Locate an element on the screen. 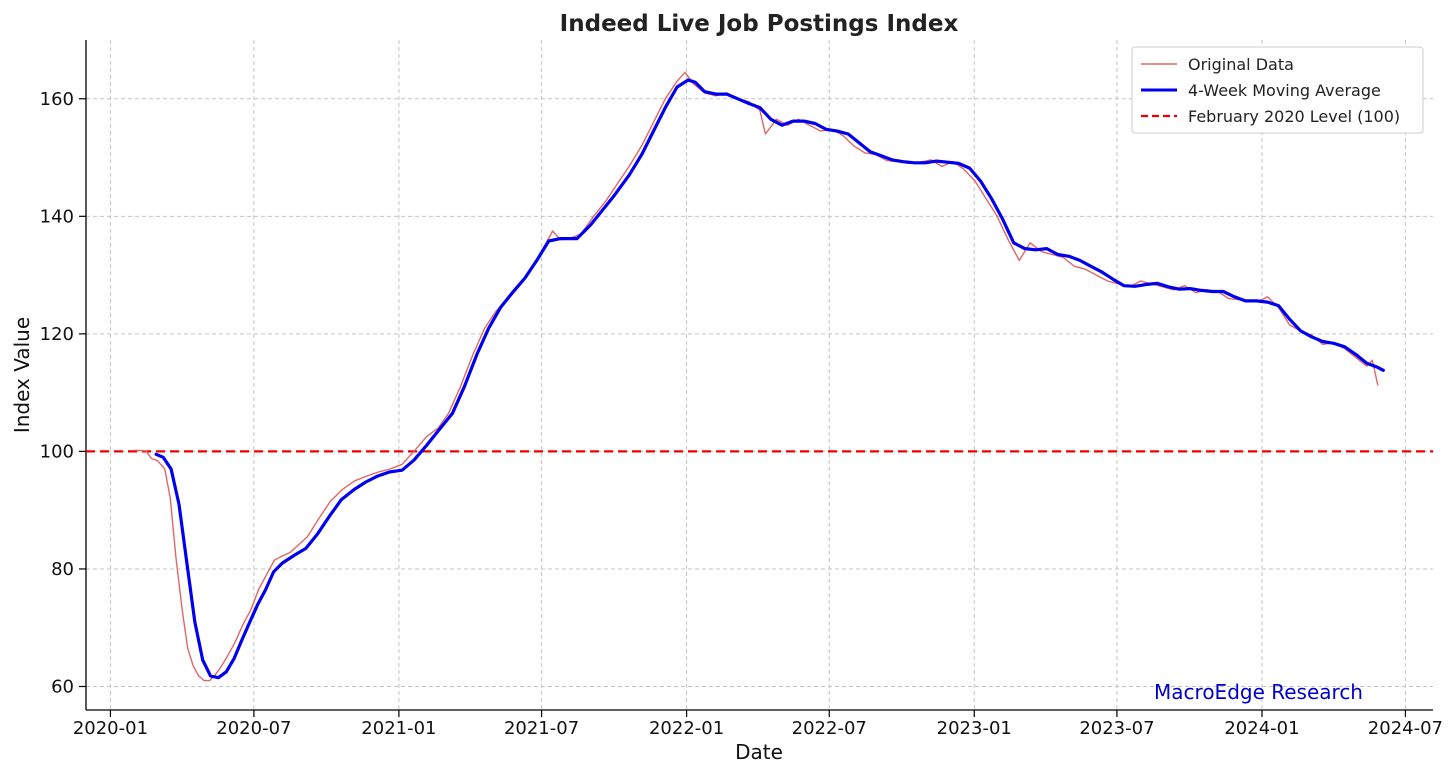 This screenshot has height=776, width=1456. legend-box is located at coordinates (1277, 90).